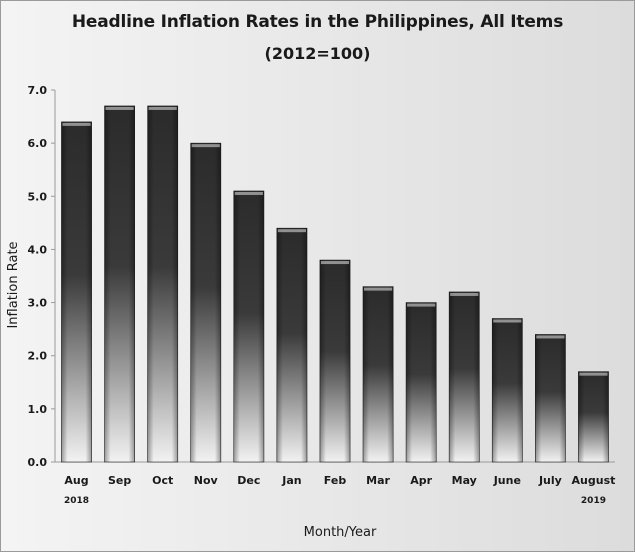  Describe the element at coordinates (464, 480) in the screenshot. I see `x-tick-label: May` at that location.